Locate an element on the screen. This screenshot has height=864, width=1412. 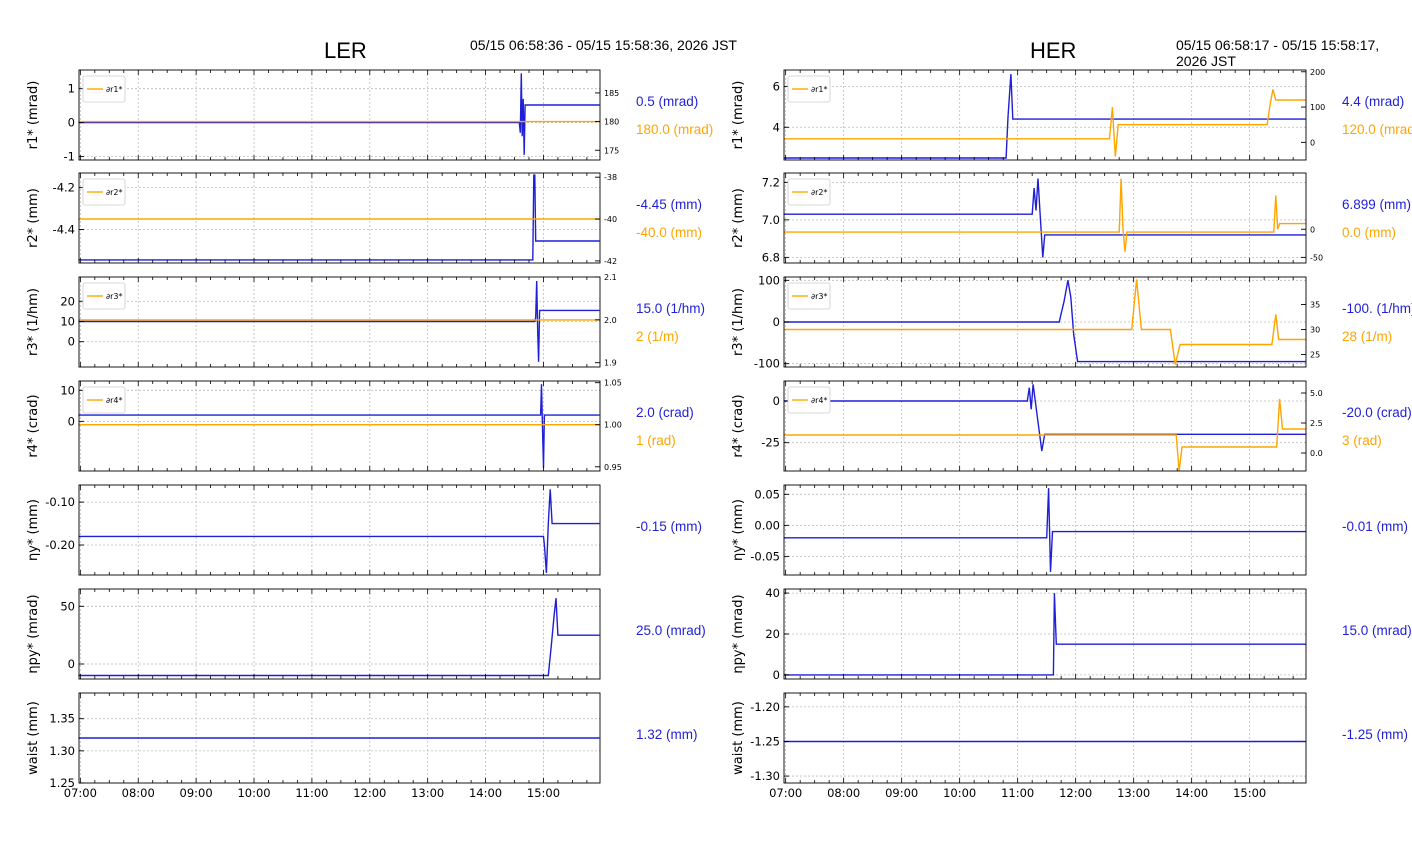
y-tick-label: 1.30 is located at coordinates (62, 751).